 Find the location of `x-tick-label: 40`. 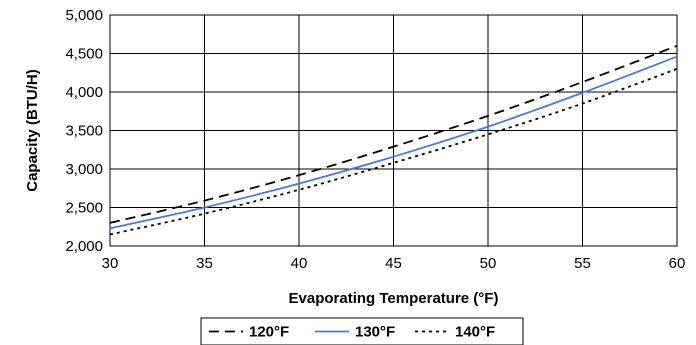

x-tick-label: 40 is located at coordinates (299, 263).